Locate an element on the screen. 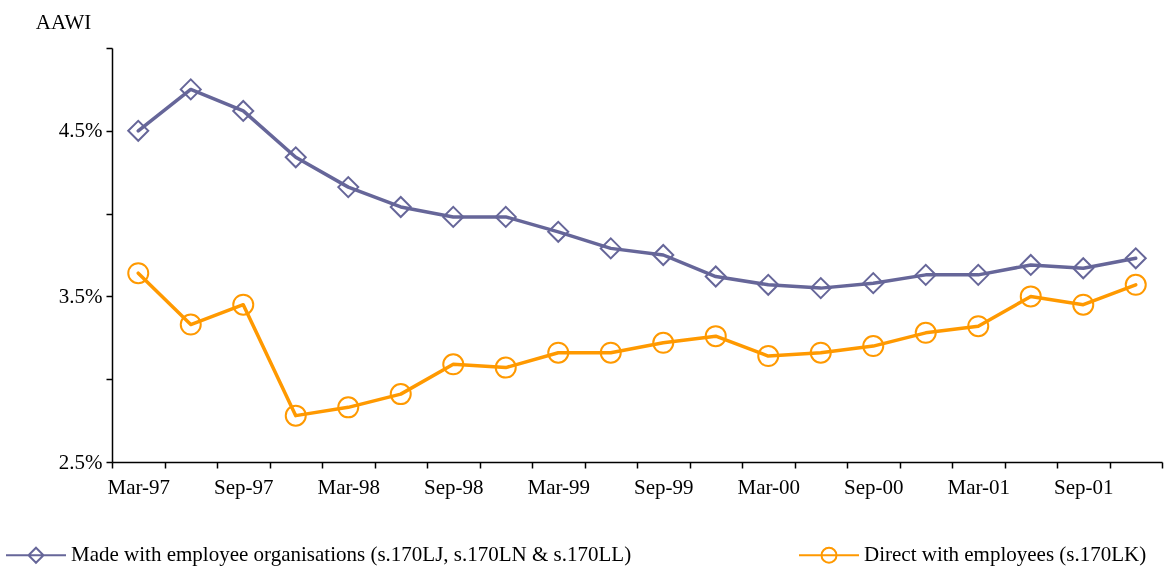  x-tick-label: Mar-98 is located at coordinates (349, 486).